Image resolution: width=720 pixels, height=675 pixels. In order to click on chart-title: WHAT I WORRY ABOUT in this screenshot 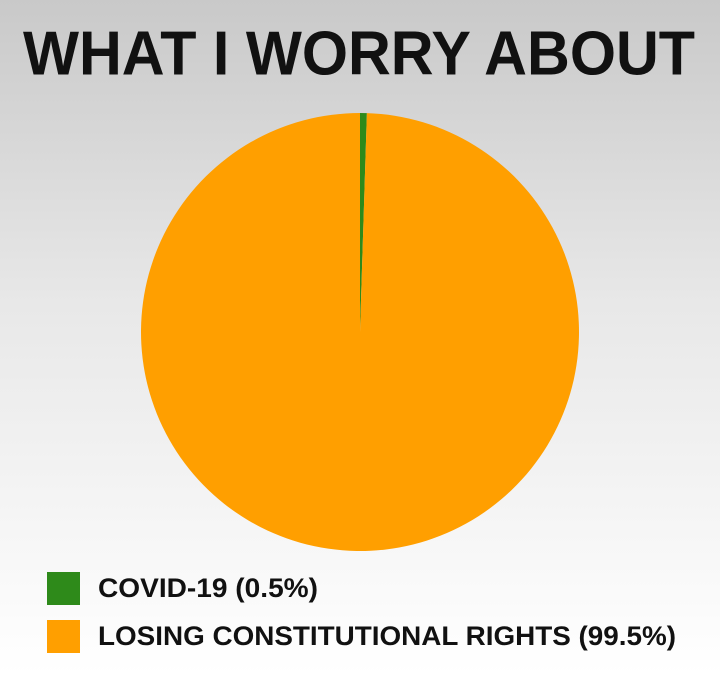, I will do `click(359, 53)`.